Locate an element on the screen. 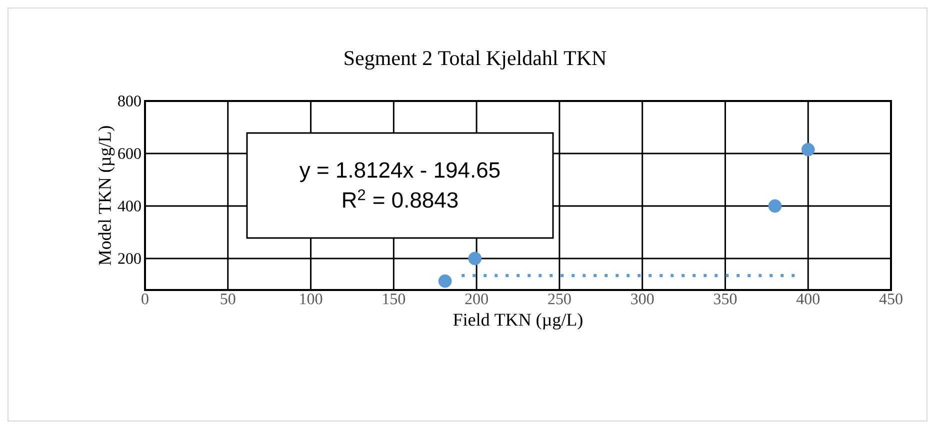  x-tick-label: 100 is located at coordinates (311, 299).